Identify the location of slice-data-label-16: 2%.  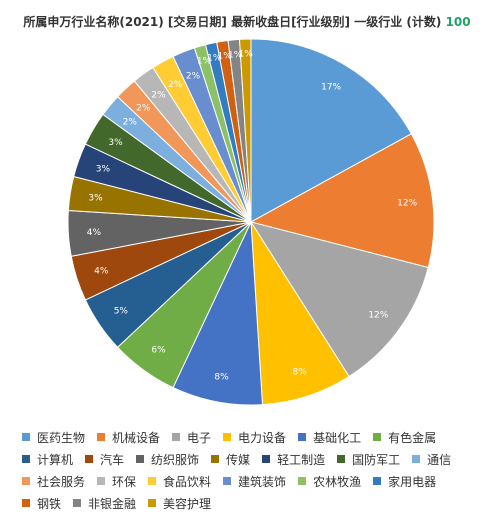
(175, 85).